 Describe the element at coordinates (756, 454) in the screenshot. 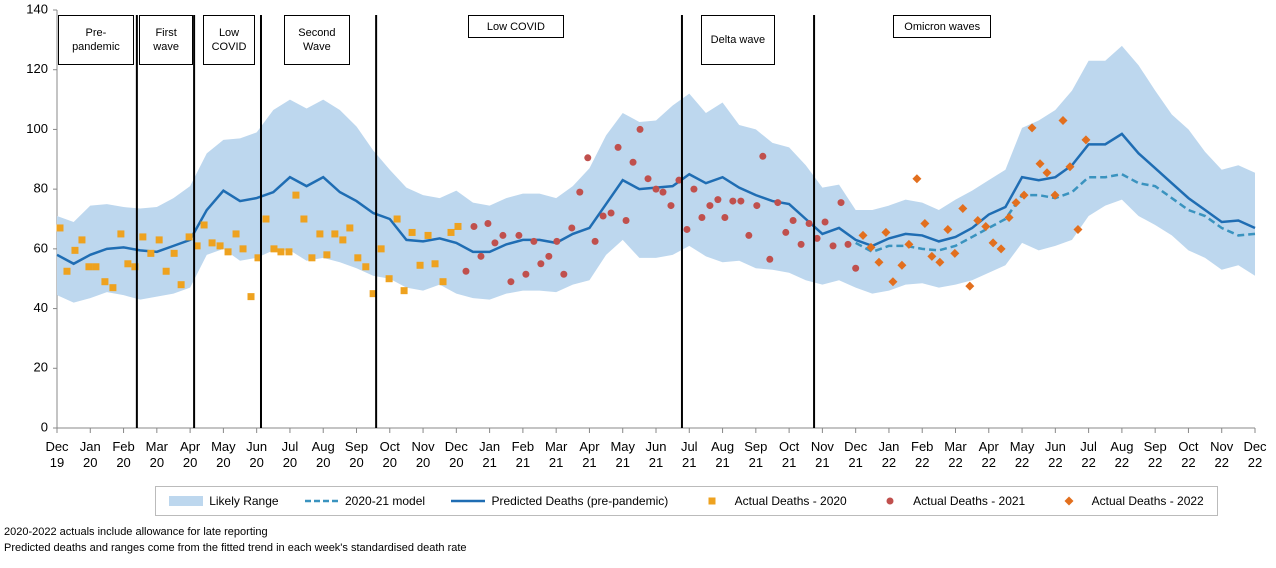

I see `x-tick-label: Sep 21` at that location.